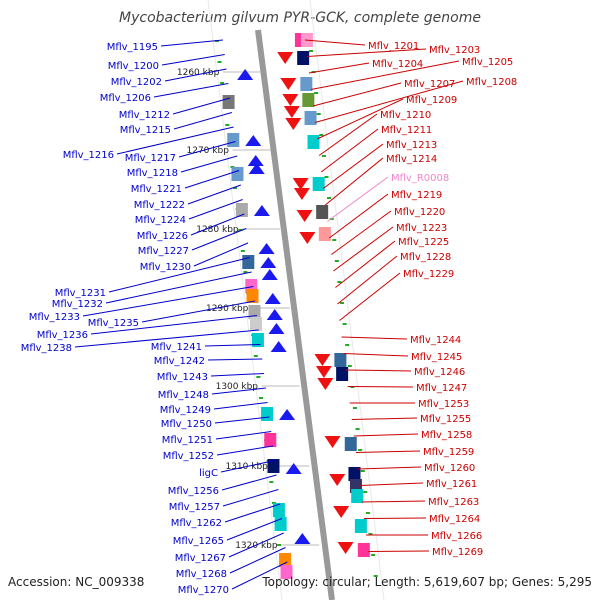  I want to click on gene-label-left: Mflv_1206, so click(125, 98).